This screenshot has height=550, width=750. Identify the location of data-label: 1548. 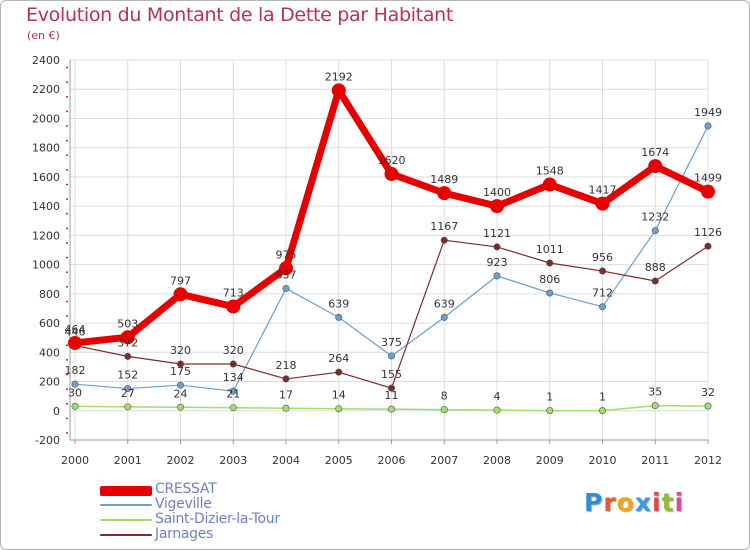
(550, 171).